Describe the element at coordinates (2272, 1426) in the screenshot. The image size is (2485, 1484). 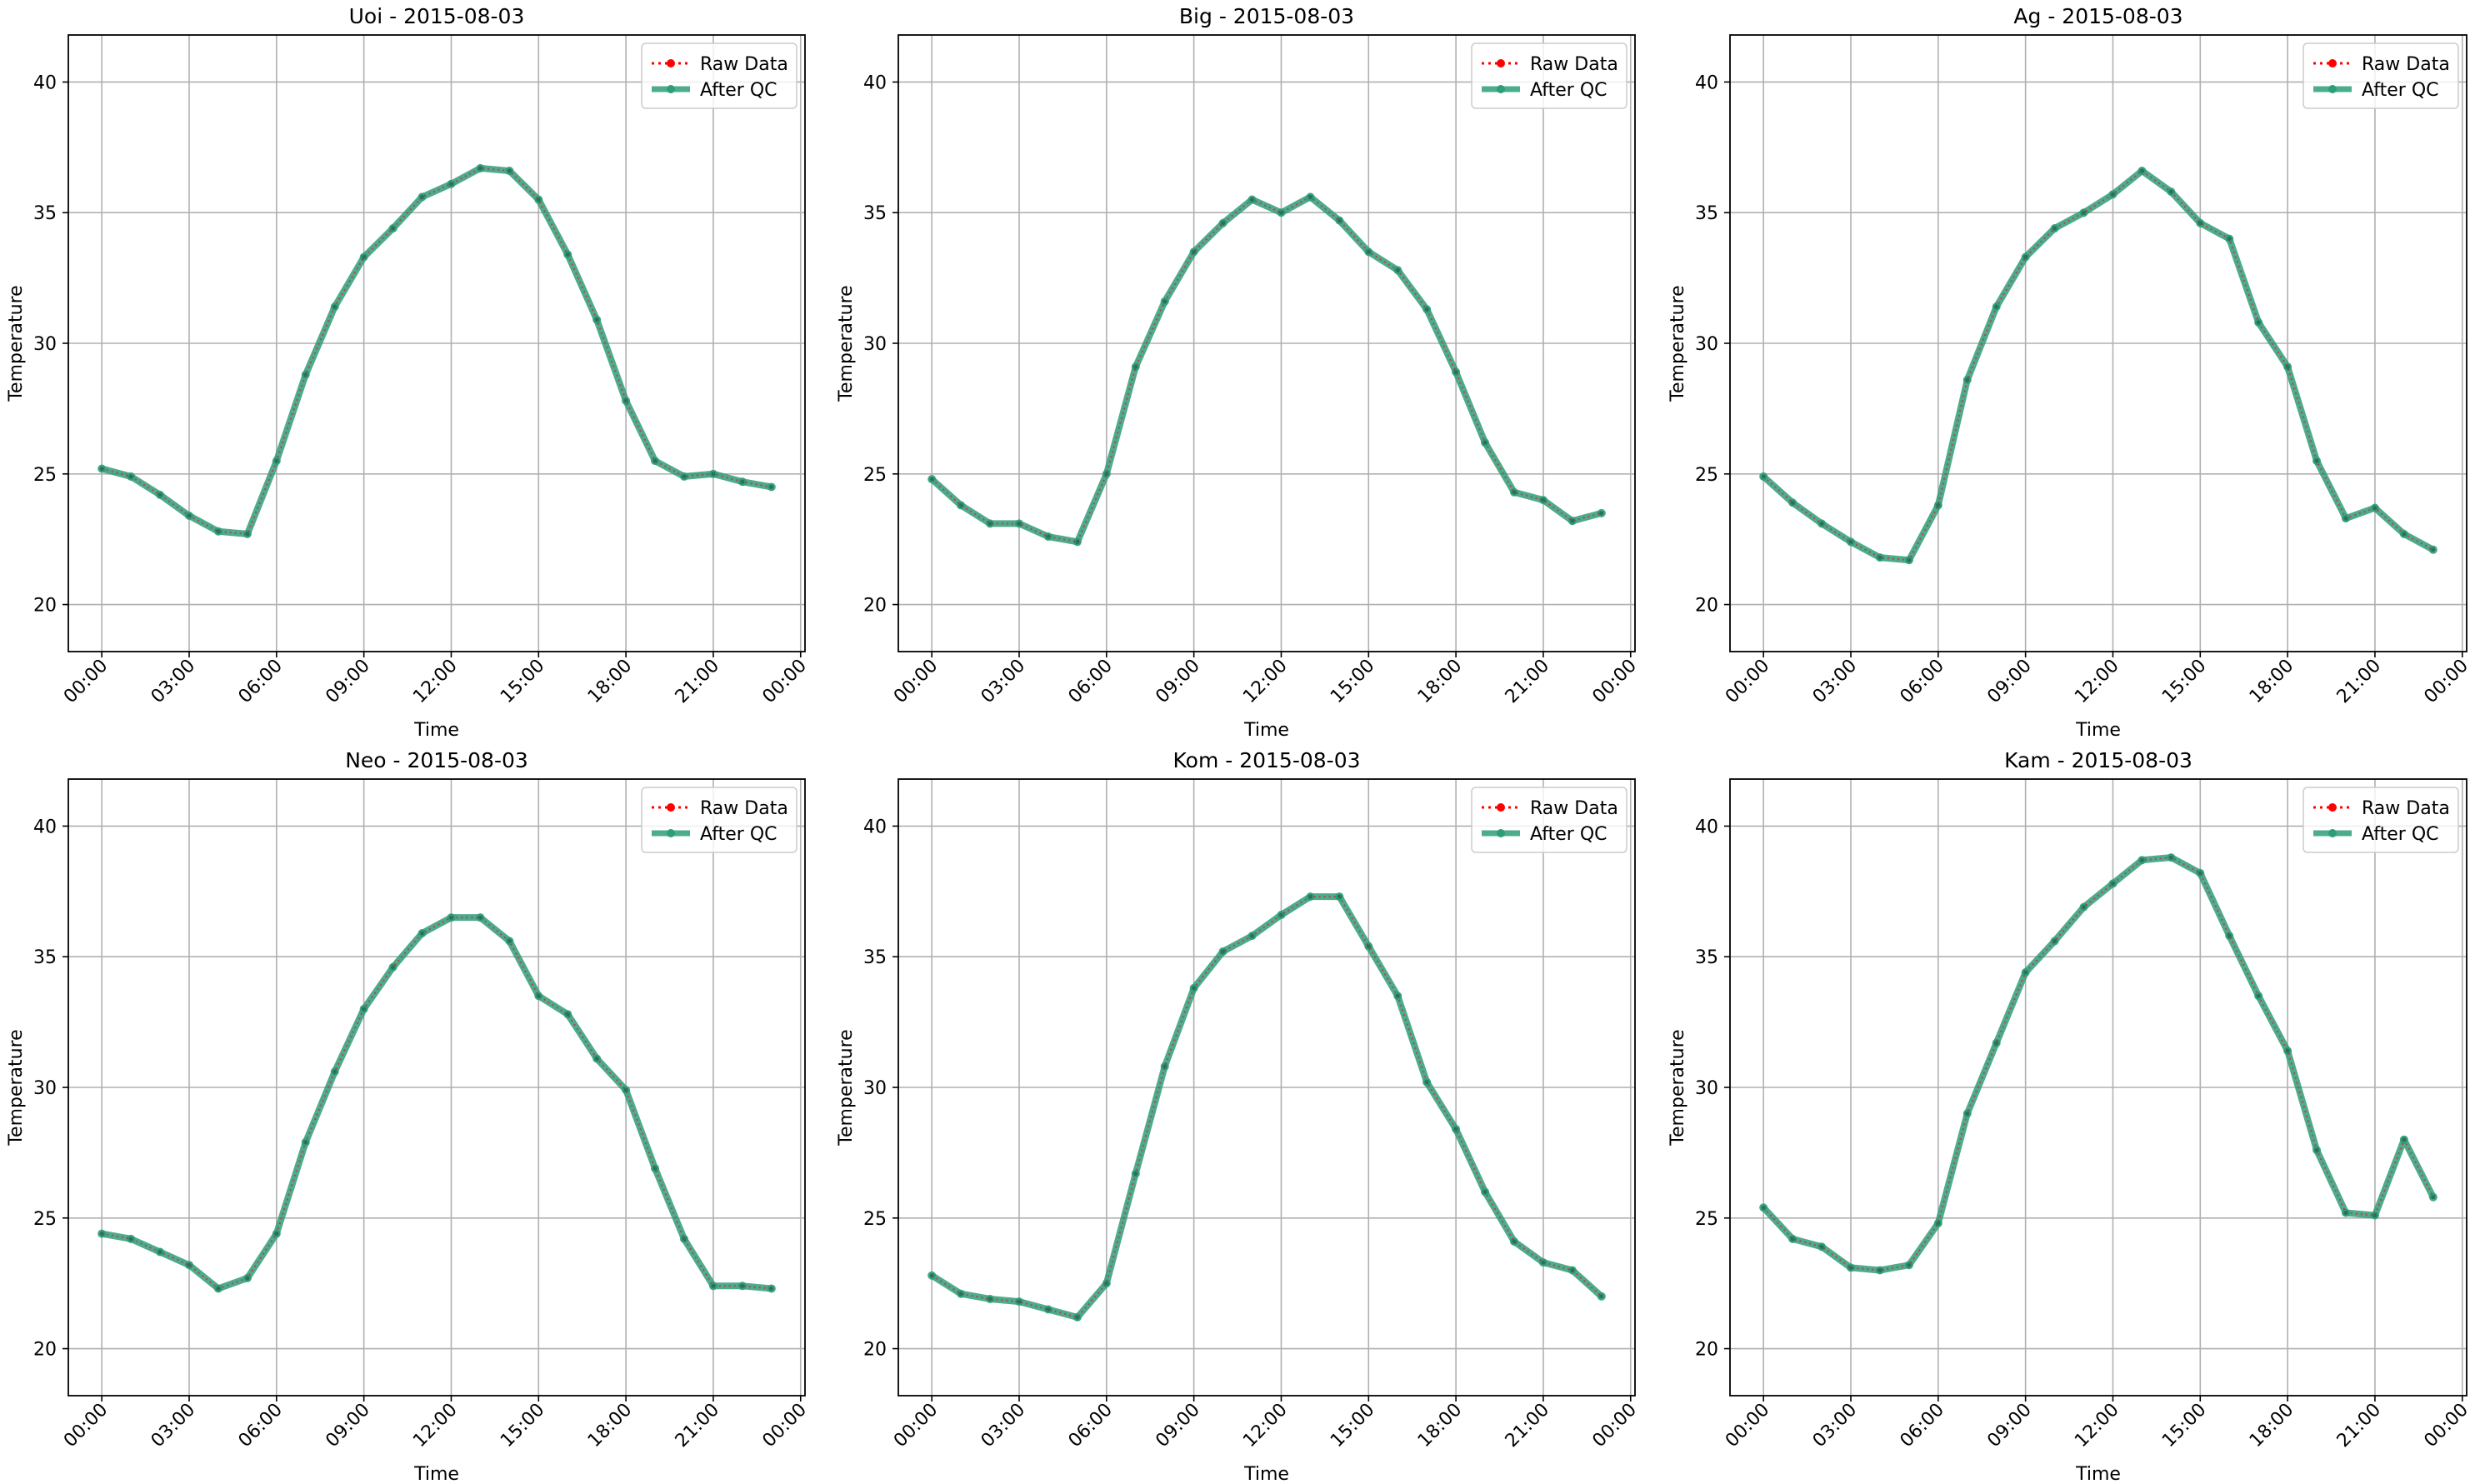
I see `x-tick-label: 18:00` at that location.